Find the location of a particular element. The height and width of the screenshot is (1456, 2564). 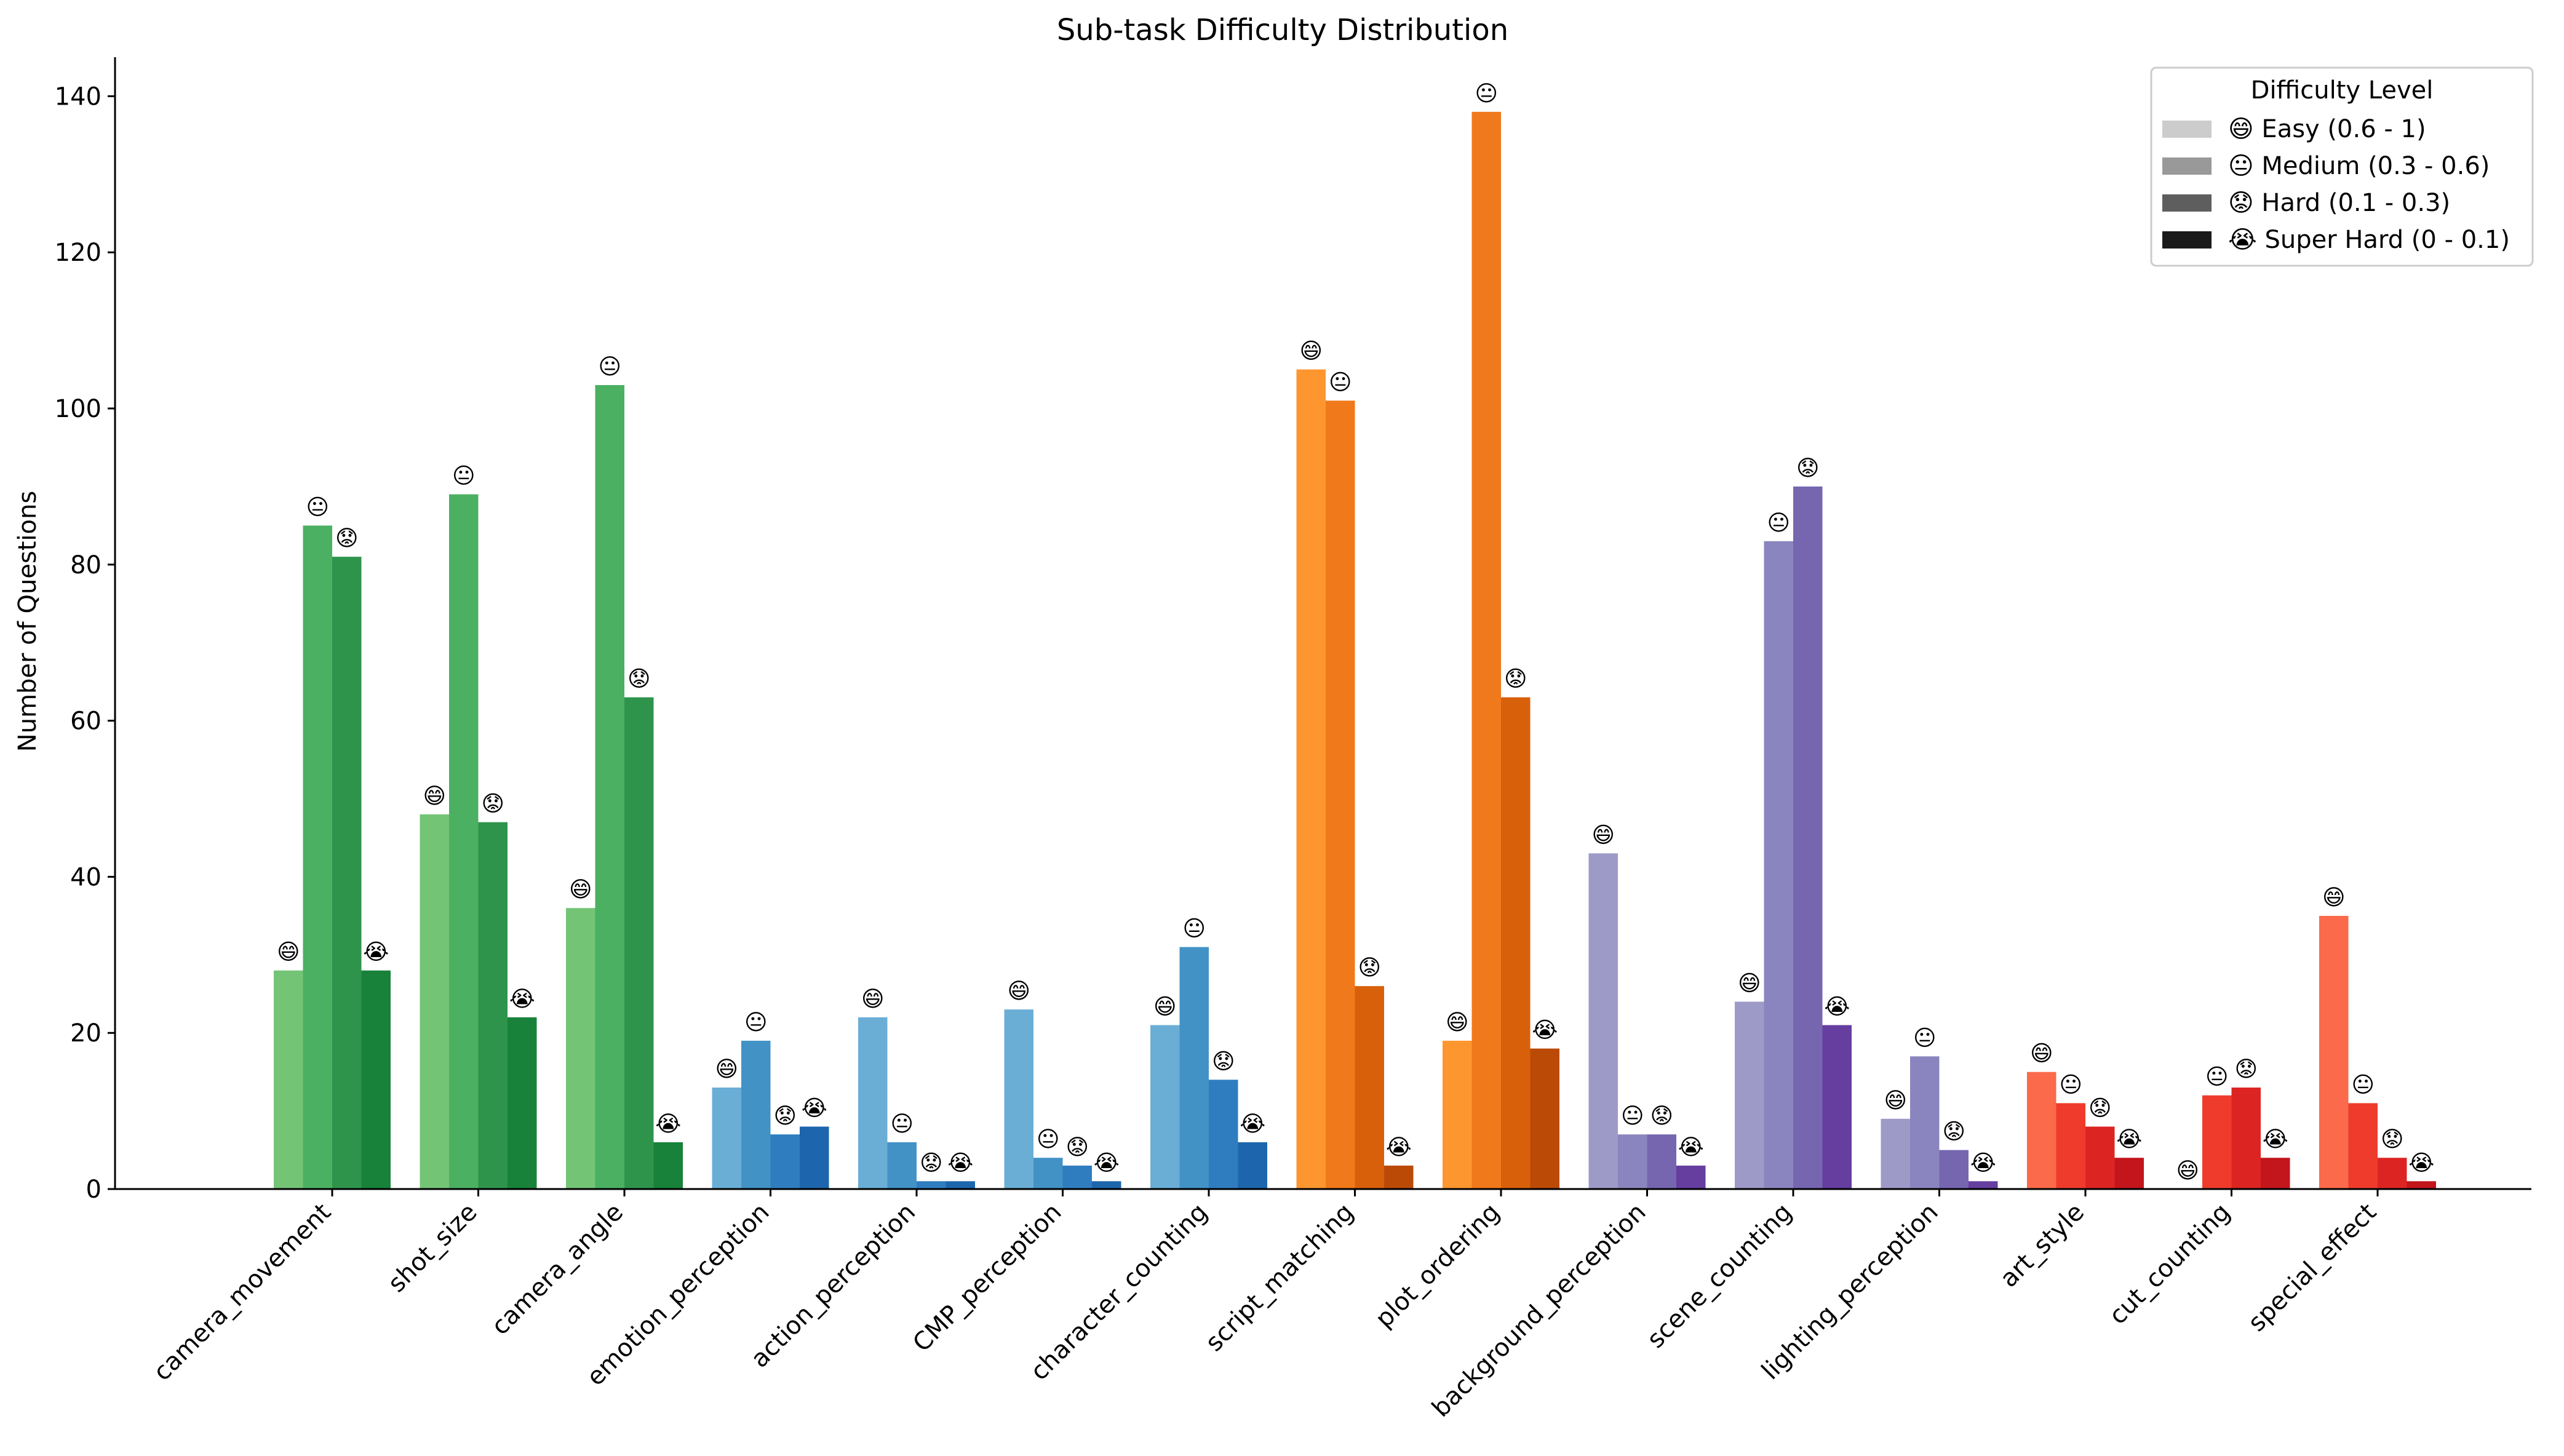

emoji-label-character_counting-0: 😄 is located at coordinates (1165, 1007).